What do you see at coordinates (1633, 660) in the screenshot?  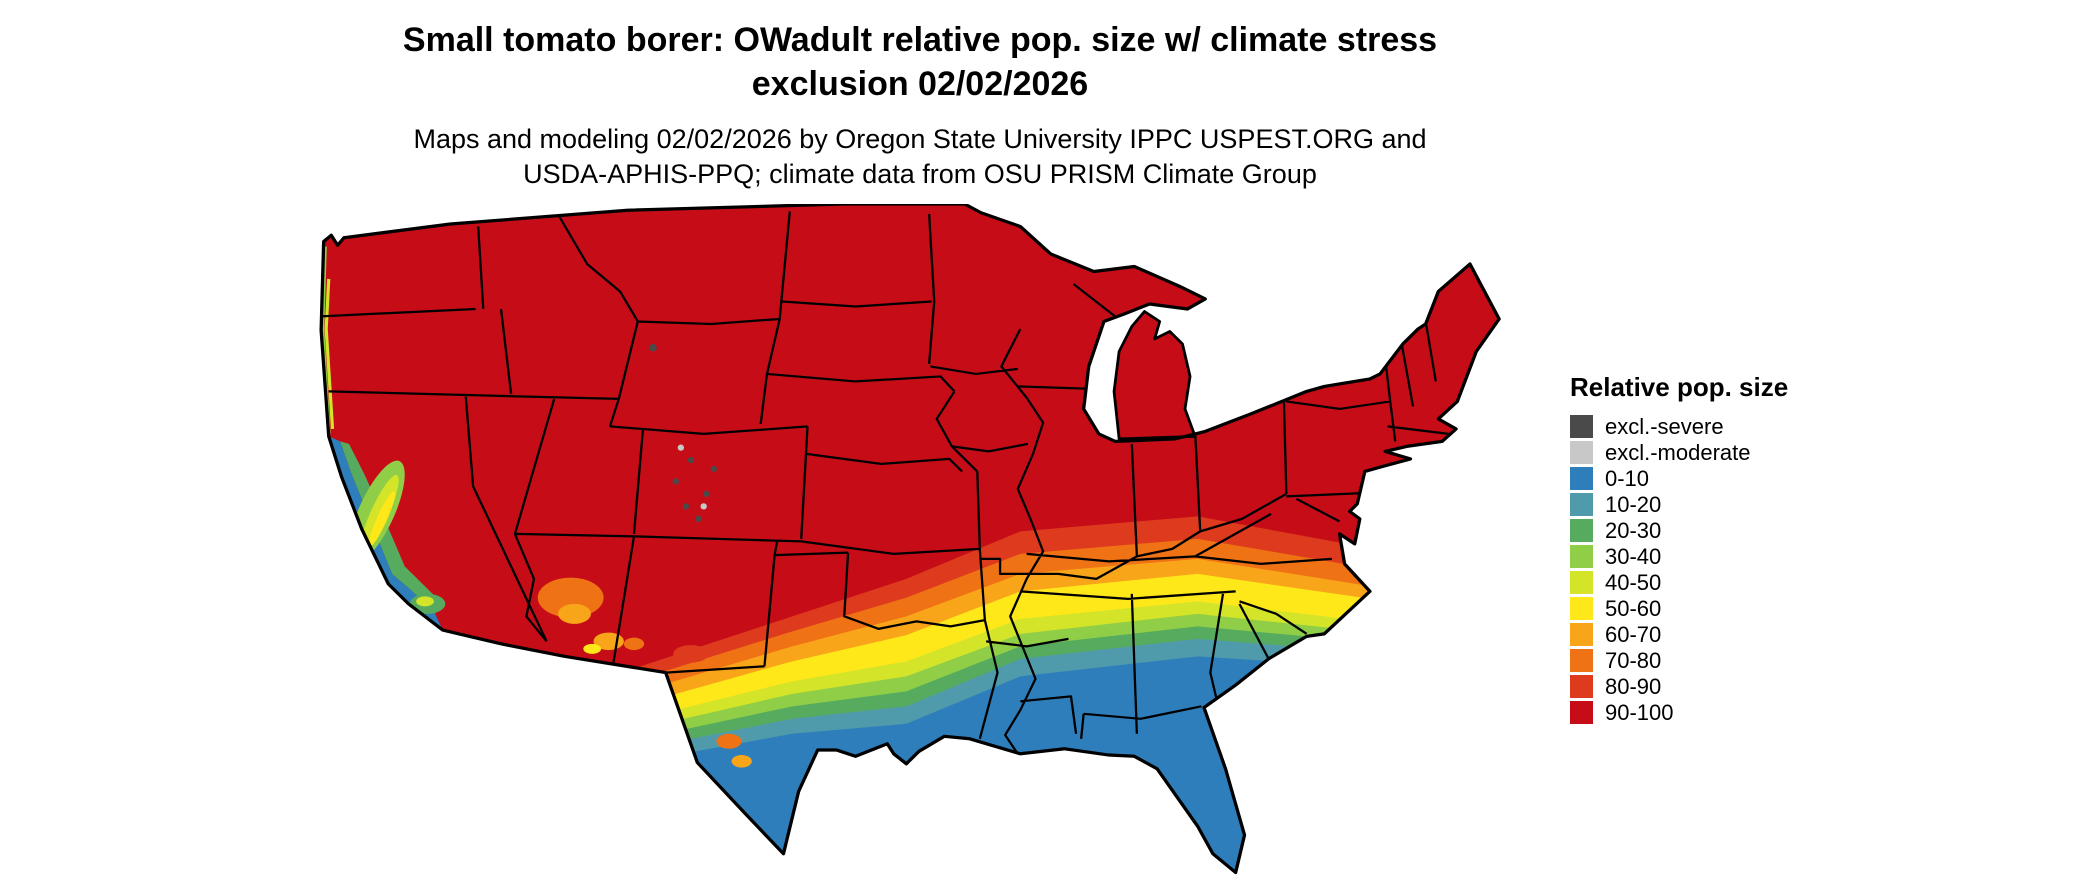 I see `legend-item-label: 70-80` at bounding box center [1633, 660].